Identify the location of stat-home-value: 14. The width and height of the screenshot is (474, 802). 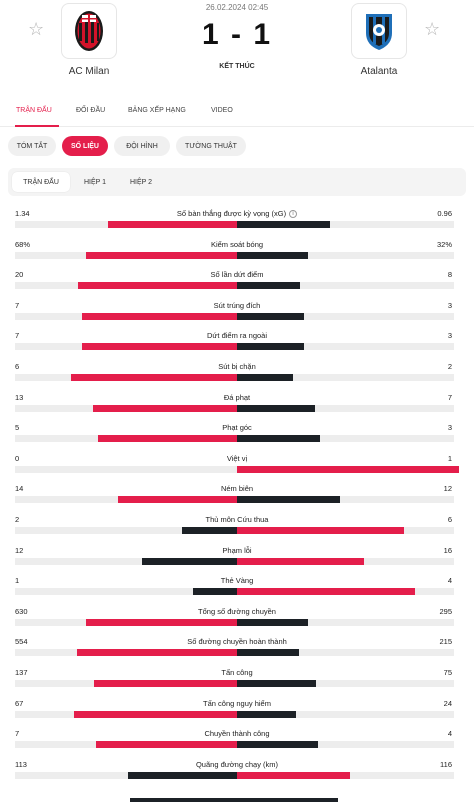
(19, 489).